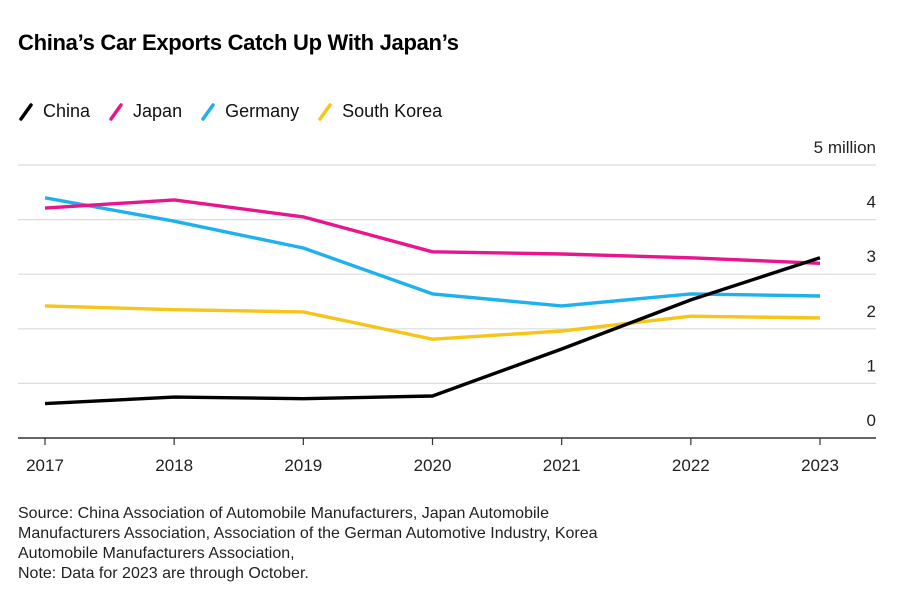 This screenshot has height=604, width=900. I want to click on y-tick-label-2: 2, so click(871, 311).